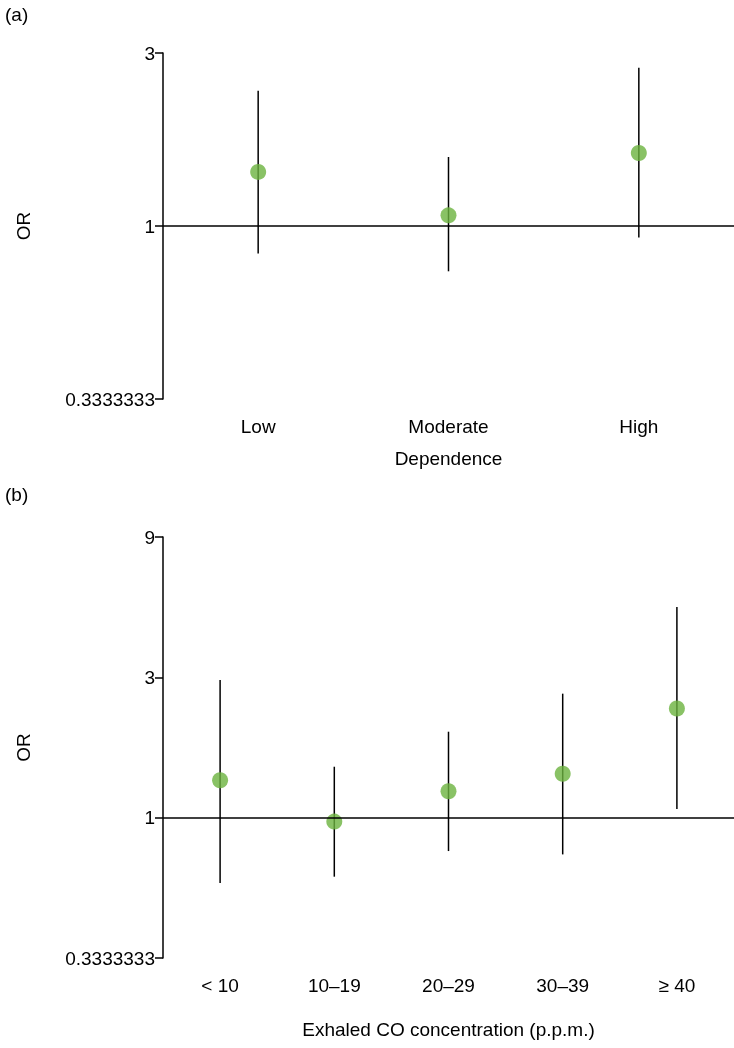 This screenshot has width=734, height=1048. What do you see at coordinates (448, 985) in the screenshot?
I see `x-tick-label: 20–29` at bounding box center [448, 985].